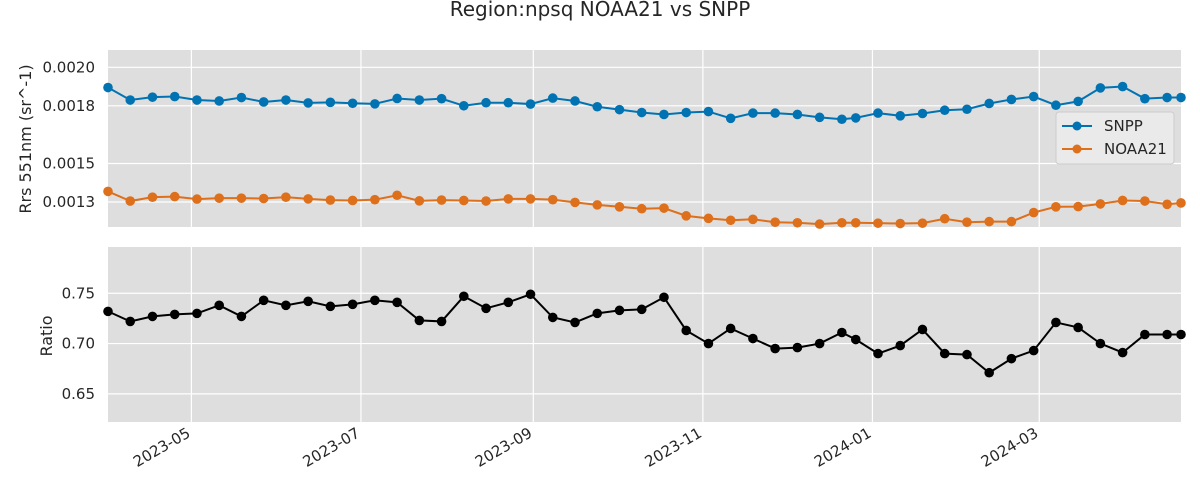 Image resolution: width=1200 pixels, height=500 pixels. Describe the element at coordinates (78, 394) in the screenshot. I see `bottom-y-tick-label: 0.65` at that location.